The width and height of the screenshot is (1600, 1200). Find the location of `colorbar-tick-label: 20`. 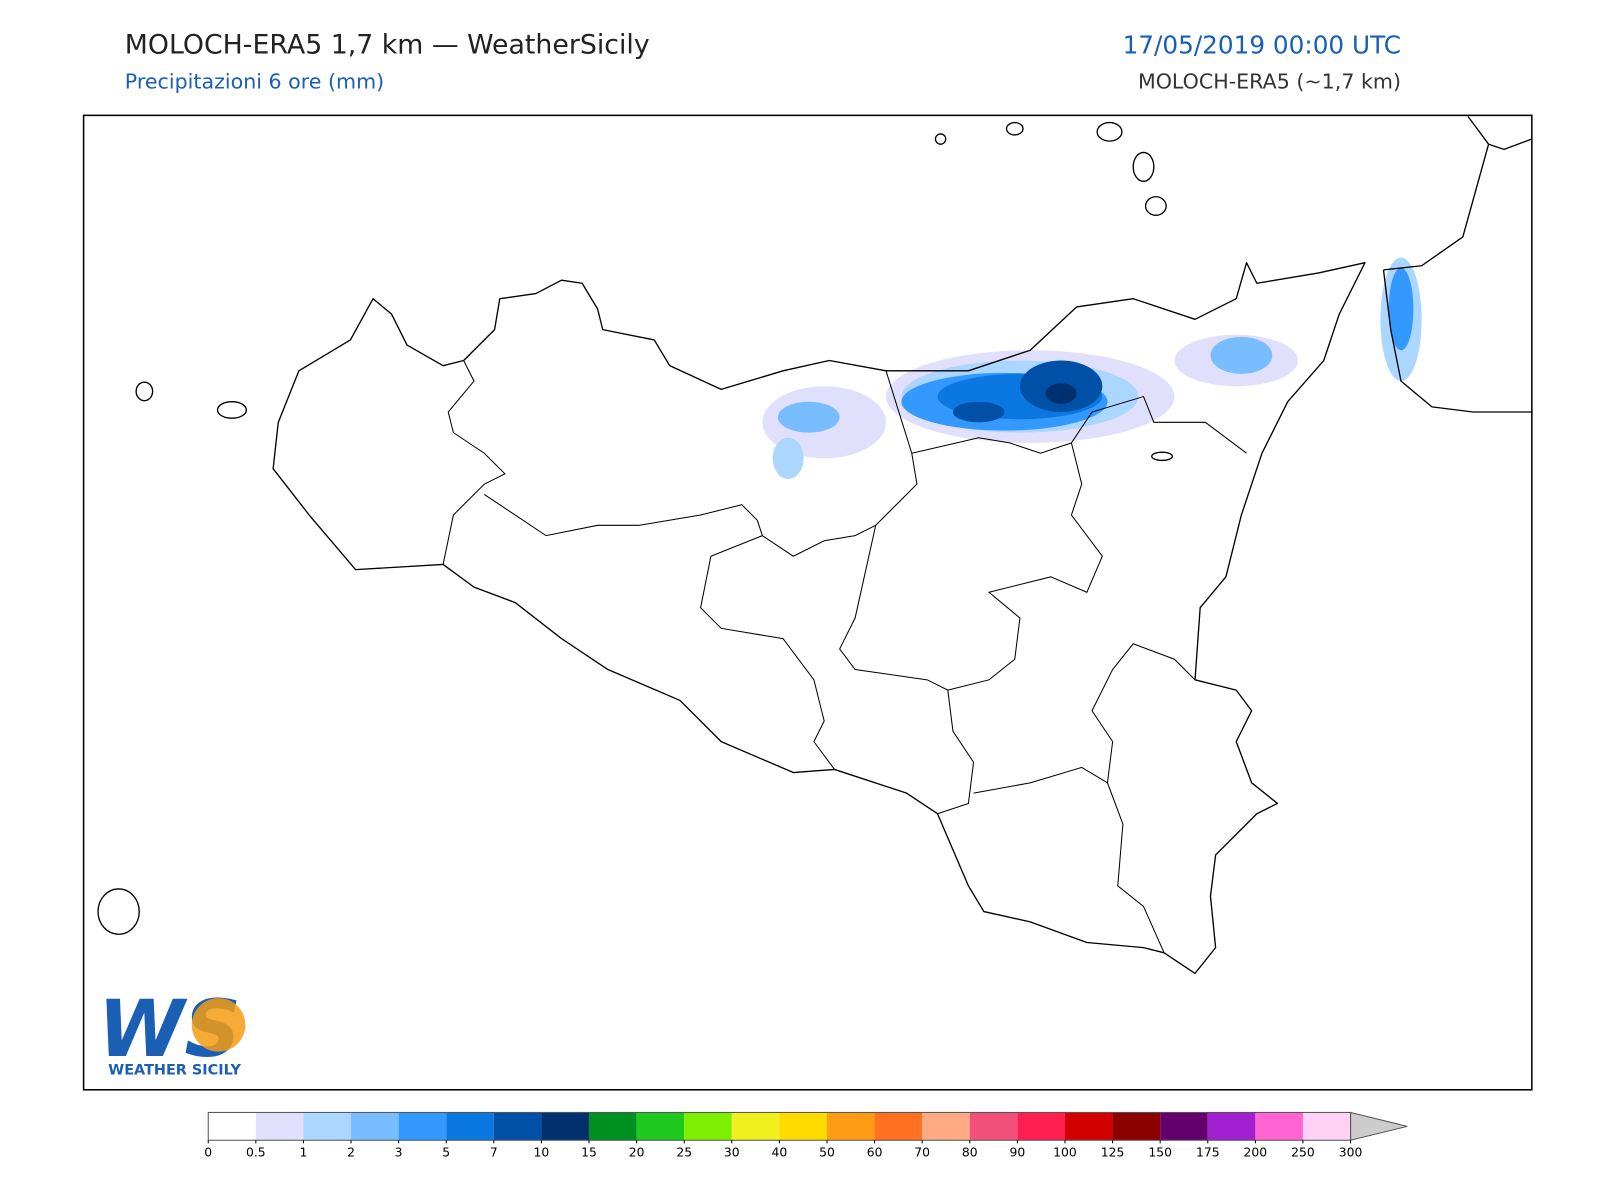

colorbar-tick-label: 20 is located at coordinates (637, 1153).